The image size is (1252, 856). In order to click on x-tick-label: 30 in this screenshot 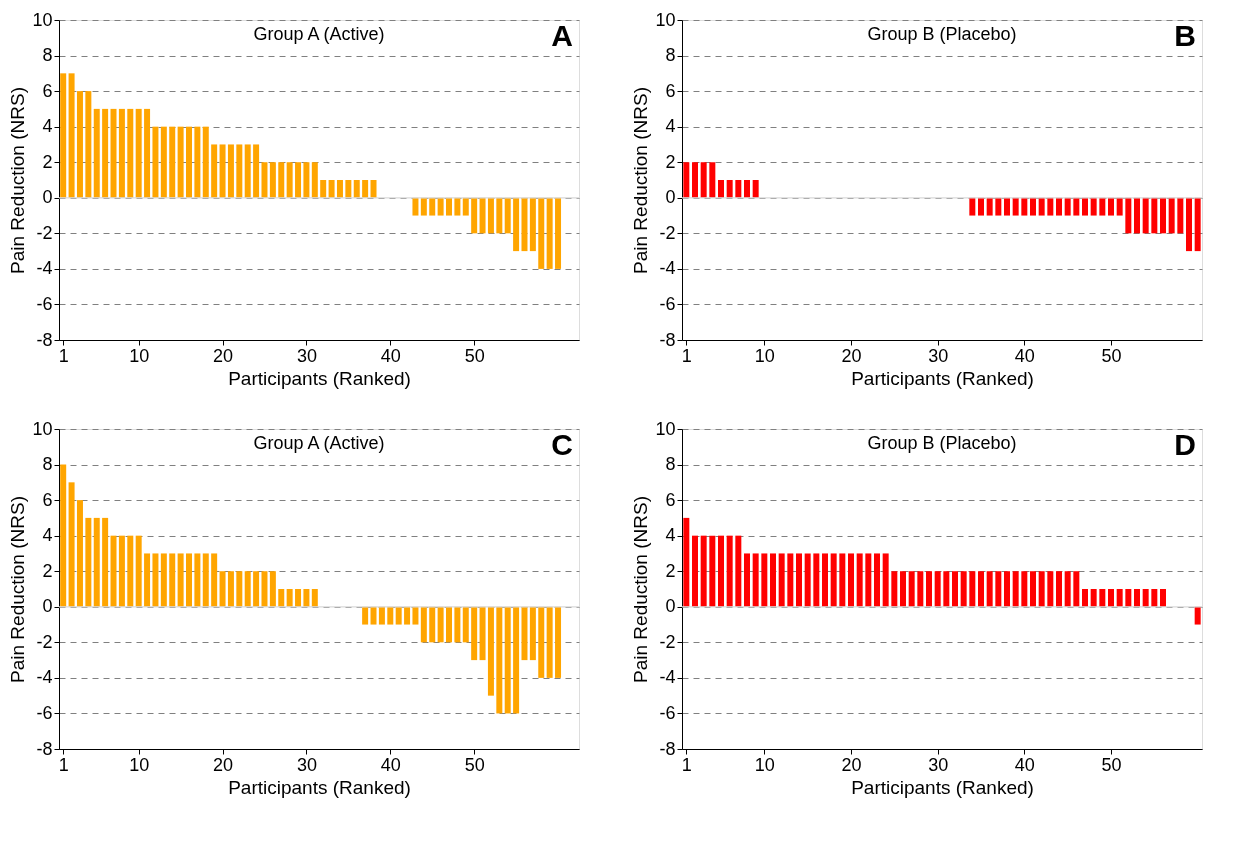, I will do `click(938, 355)`.